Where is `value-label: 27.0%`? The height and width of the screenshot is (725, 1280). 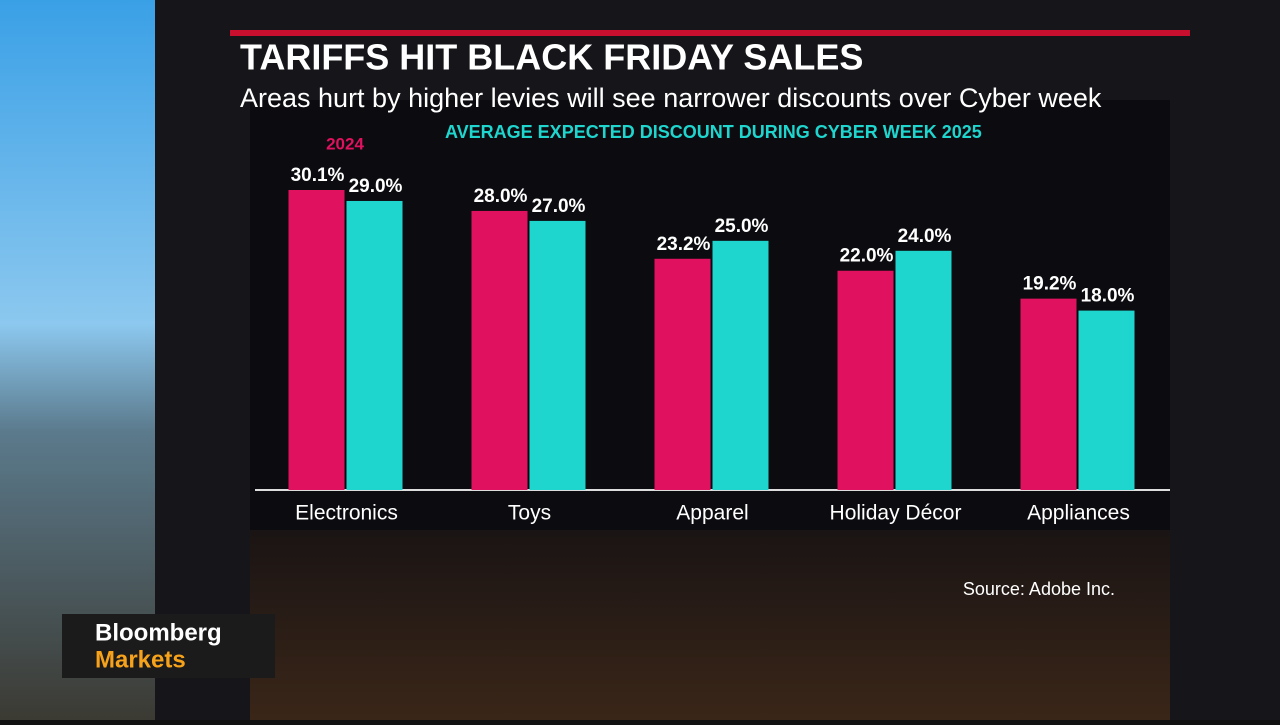 value-label: 27.0% is located at coordinates (559, 206).